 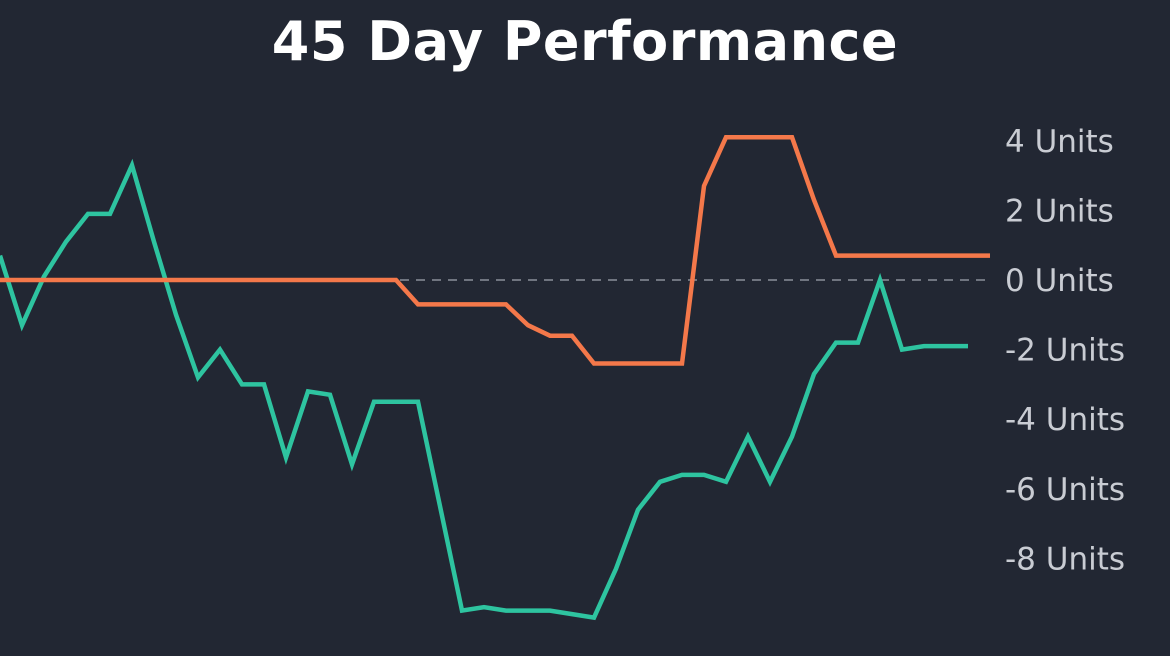 I want to click on y-tick-label: -6 Units, so click(x=1065, y=490).